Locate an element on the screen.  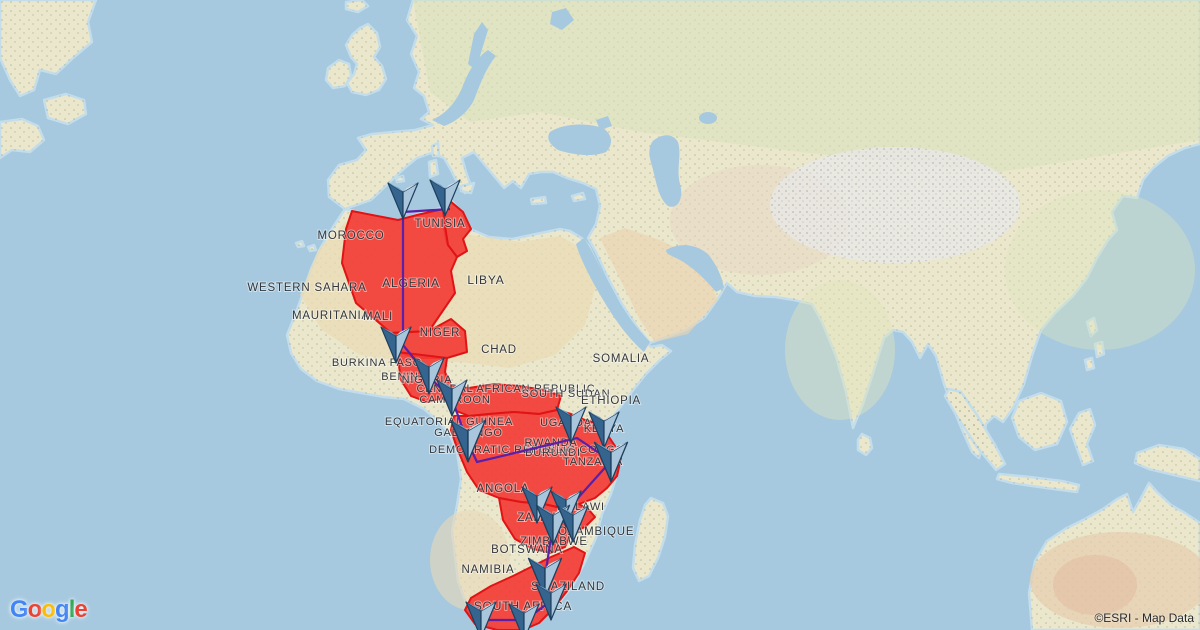
country-drc-east-africa is located at coordinates (536, 459).